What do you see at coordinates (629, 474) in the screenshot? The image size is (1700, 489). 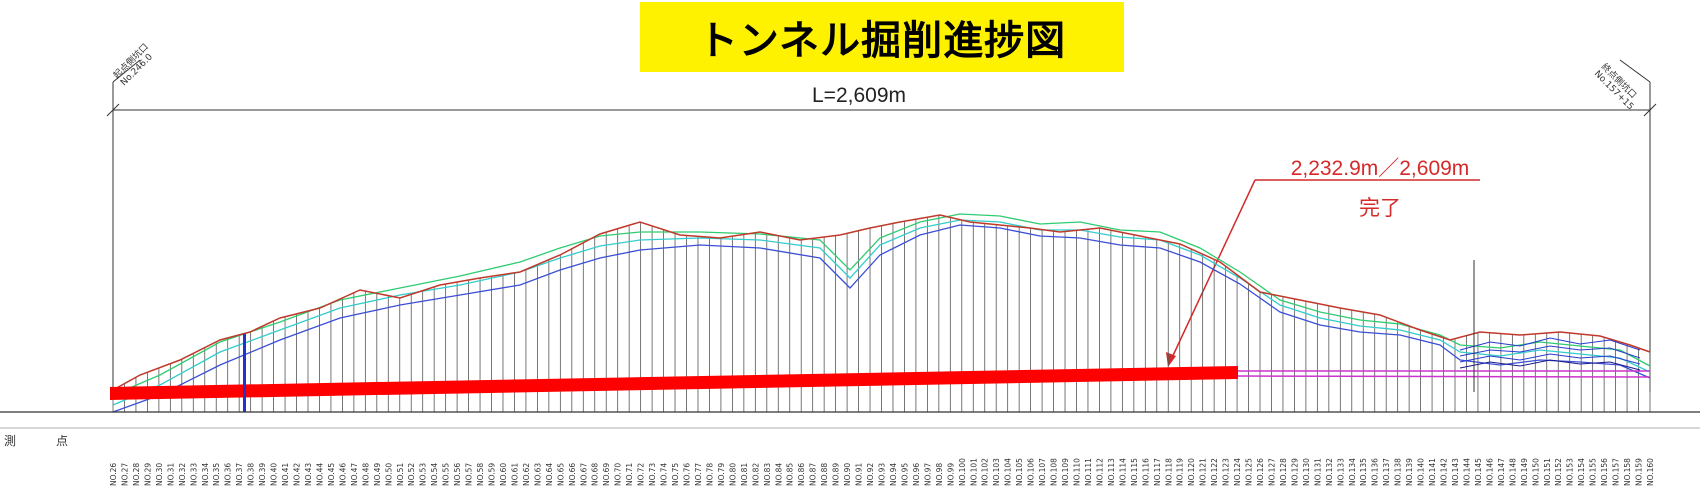 I see `station-label: NO.71` at bounding box center [629, 474].